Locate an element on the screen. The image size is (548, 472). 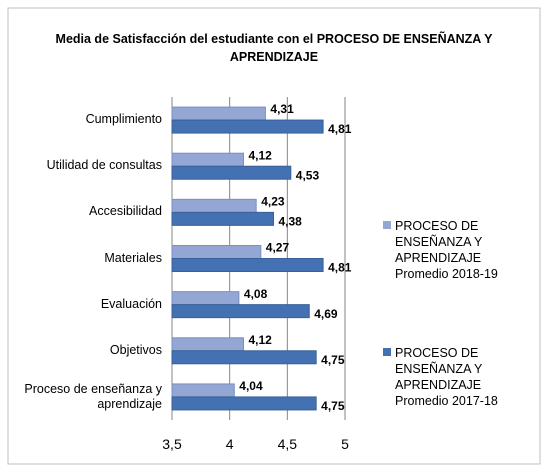
y-tick-label: Evaluación is located at coordinates (131, 303).